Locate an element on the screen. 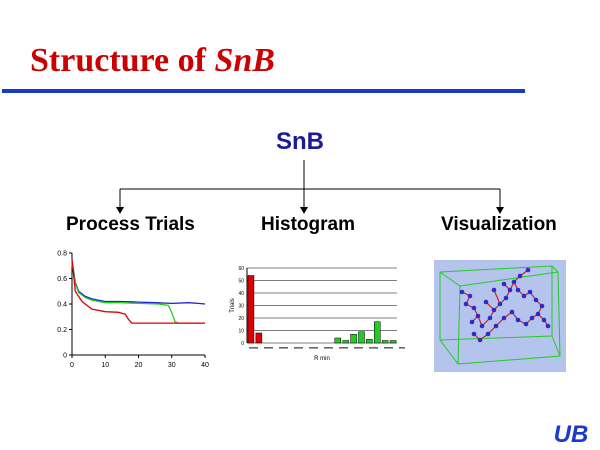  process-trials-line-chart: 0 0.2 0.4 0.6 0.8 0 10 20 30 40 is located at coordinates (133, 310).